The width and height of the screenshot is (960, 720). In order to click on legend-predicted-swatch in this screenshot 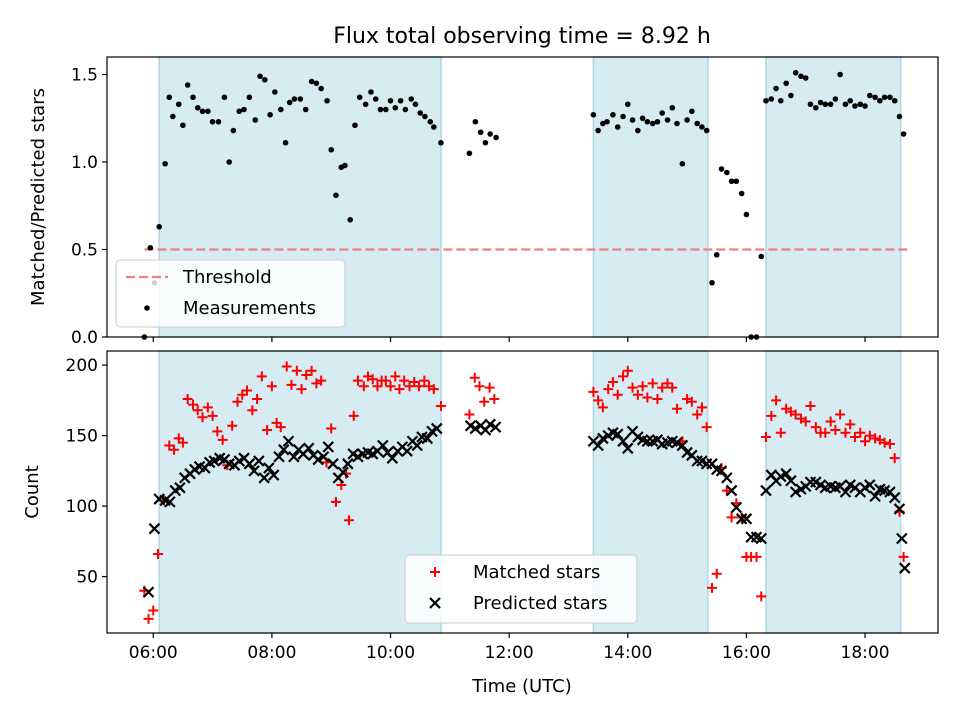, I will do `click(435, 603)`.